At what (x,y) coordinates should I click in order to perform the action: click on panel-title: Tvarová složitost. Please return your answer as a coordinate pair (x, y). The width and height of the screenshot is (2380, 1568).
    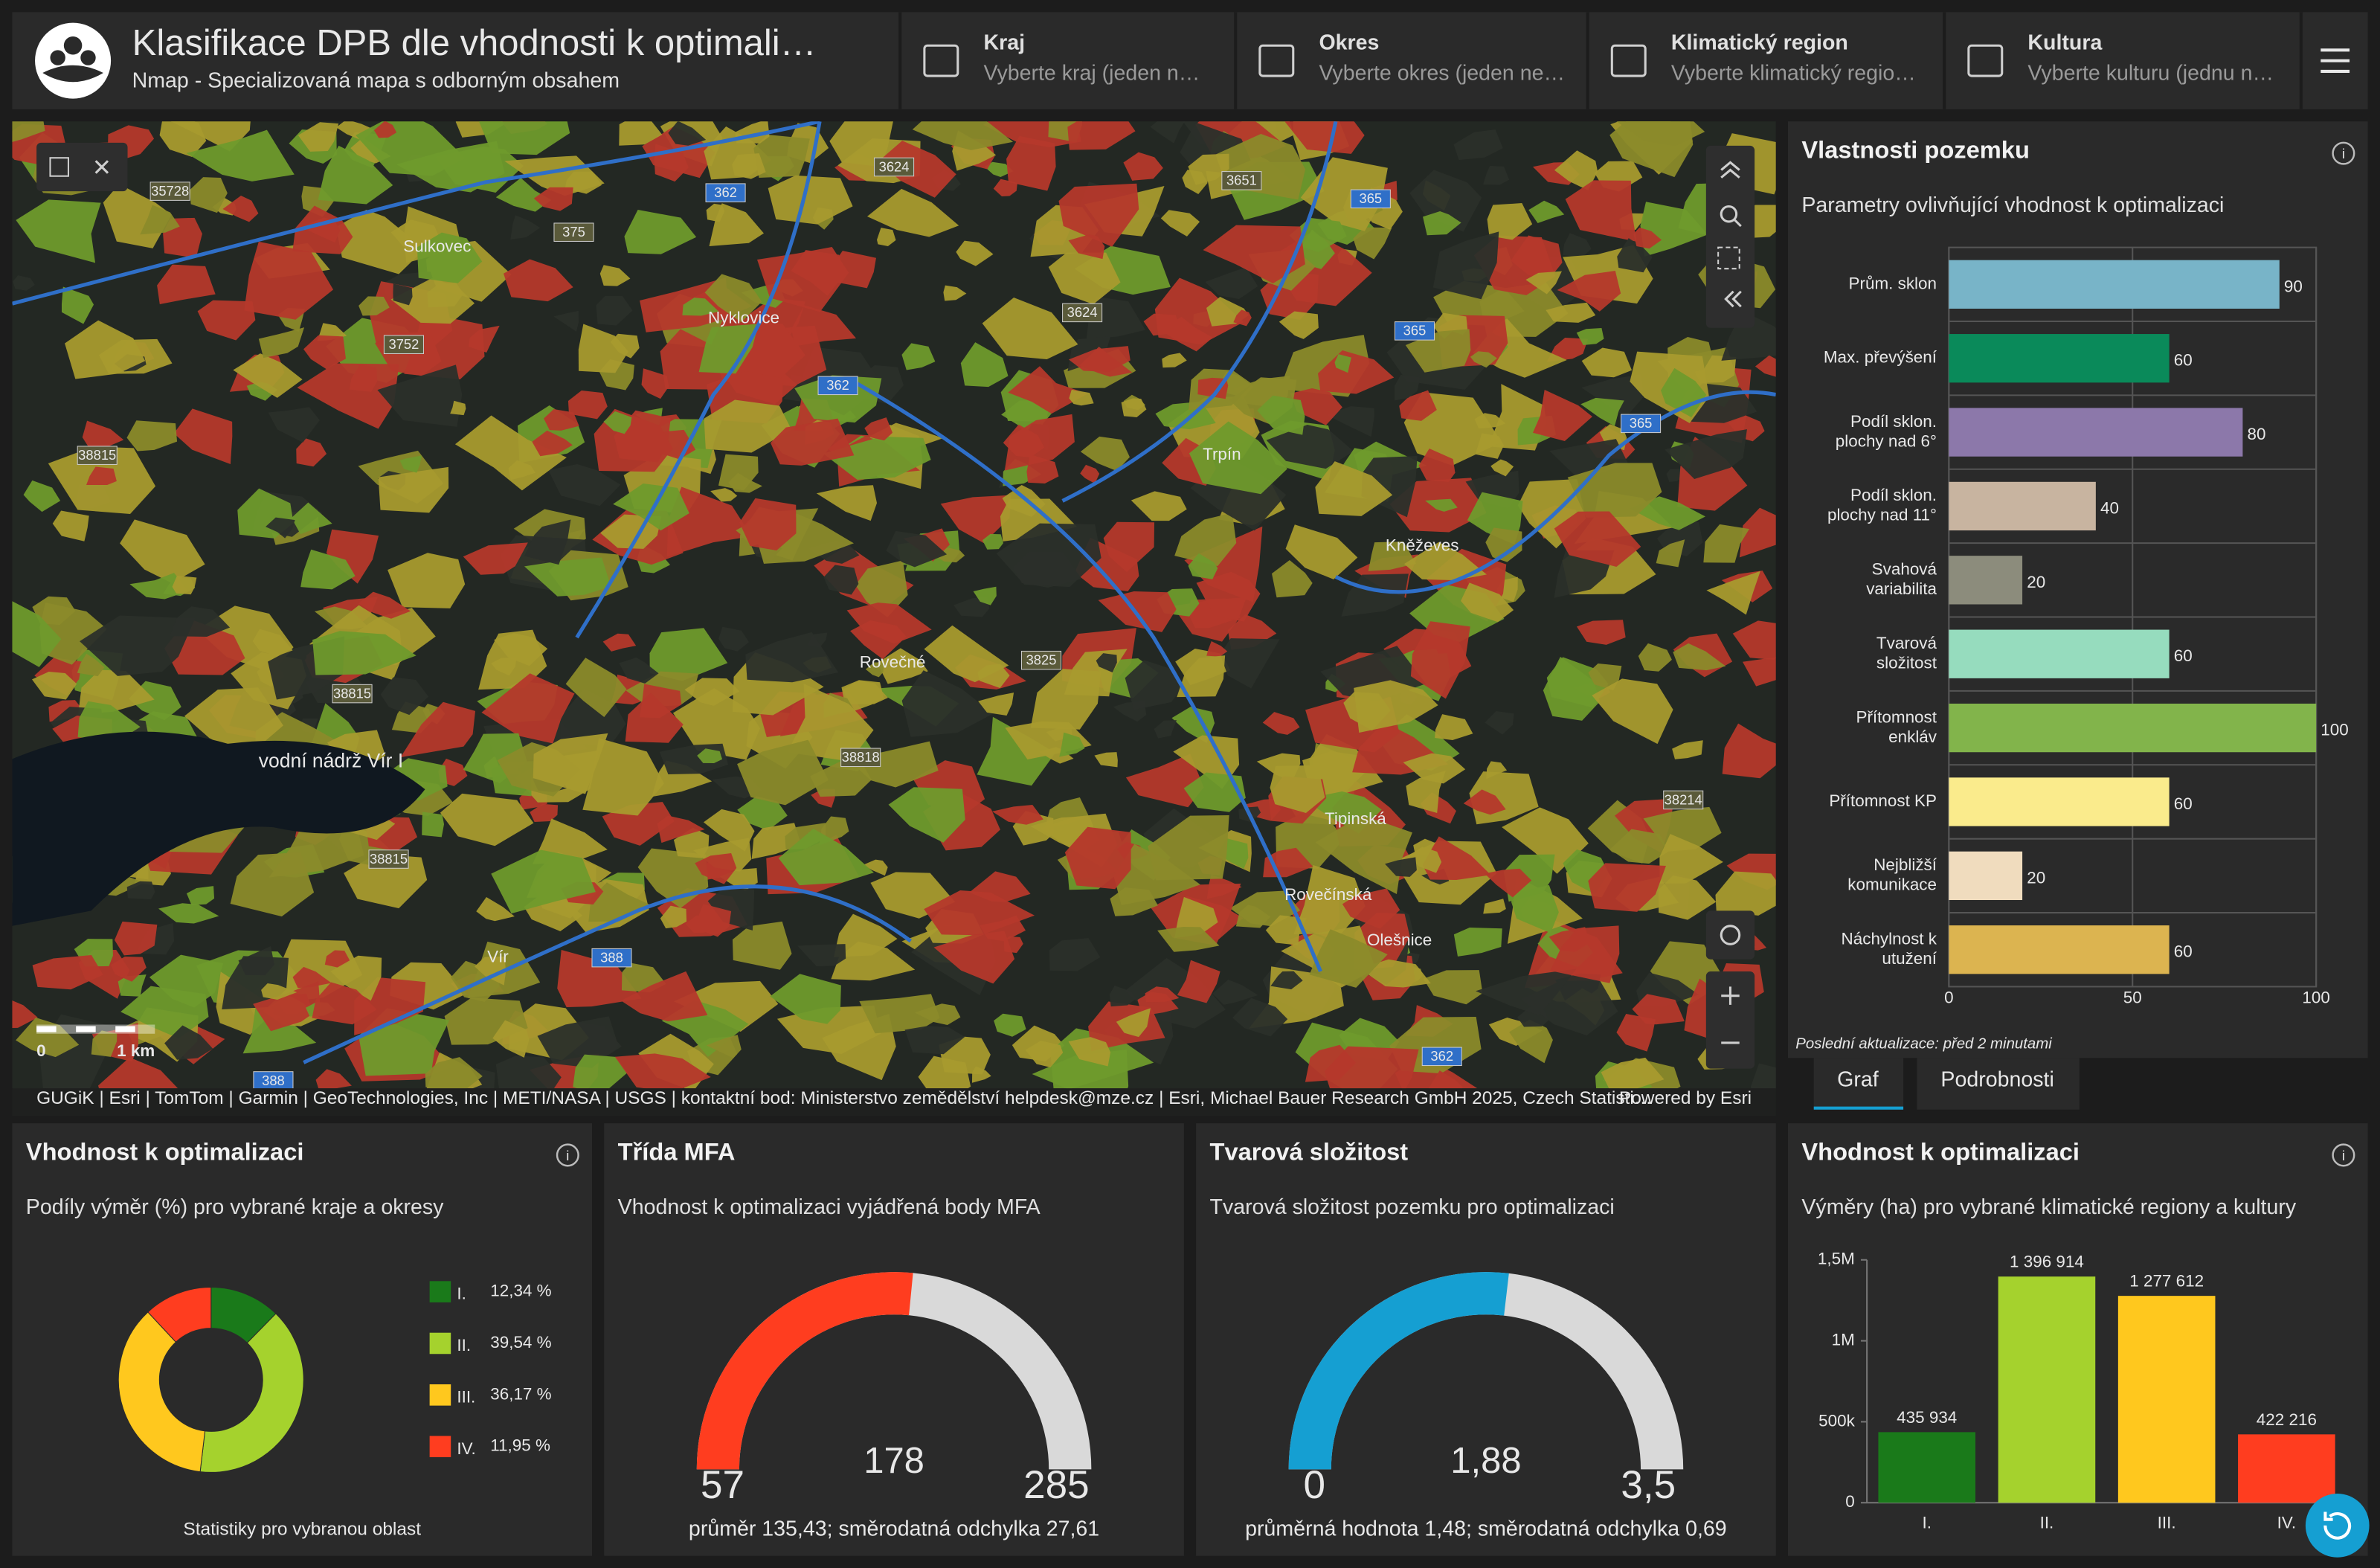
    Looking at the image, I should click on (1310, 1152).